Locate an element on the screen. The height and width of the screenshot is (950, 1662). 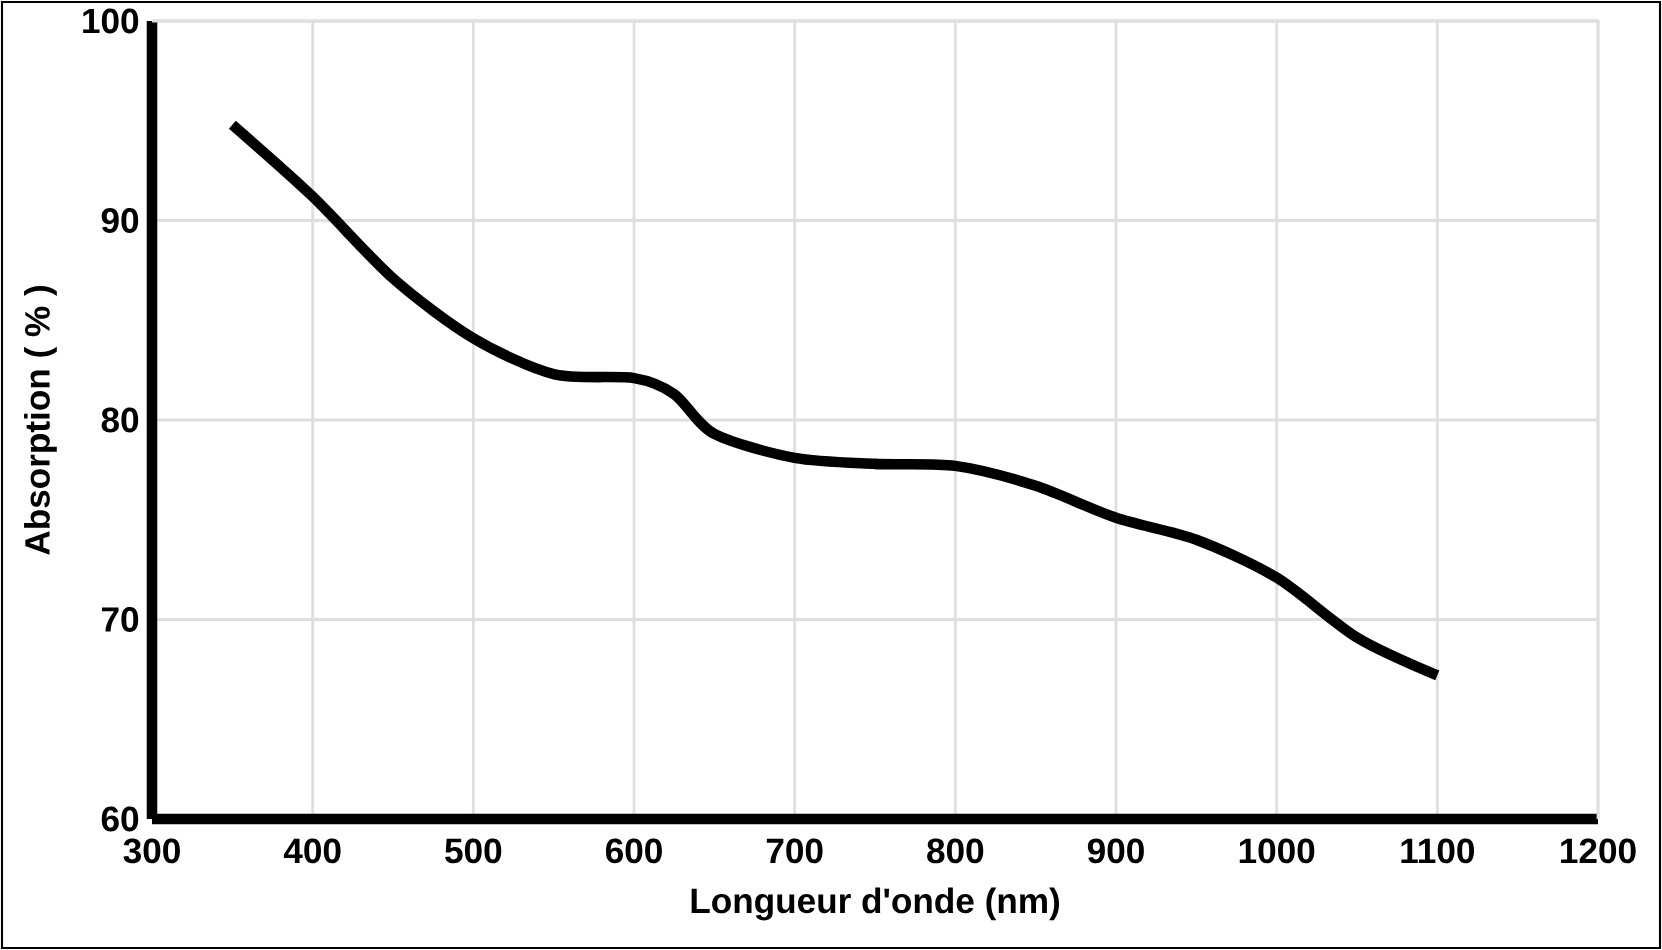
y-tick-label: 90 is located at coordinates (120, 220).